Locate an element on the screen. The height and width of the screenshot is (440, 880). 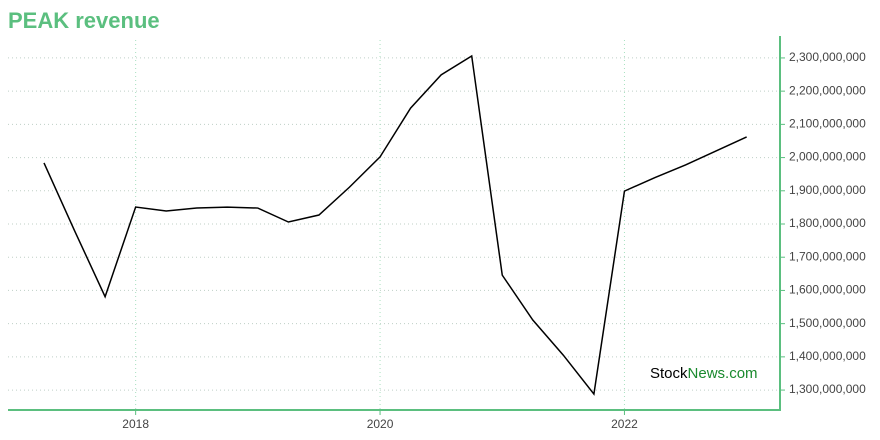
y-tick-label: 2,300,000,000 is located at coordinates (827, 57).